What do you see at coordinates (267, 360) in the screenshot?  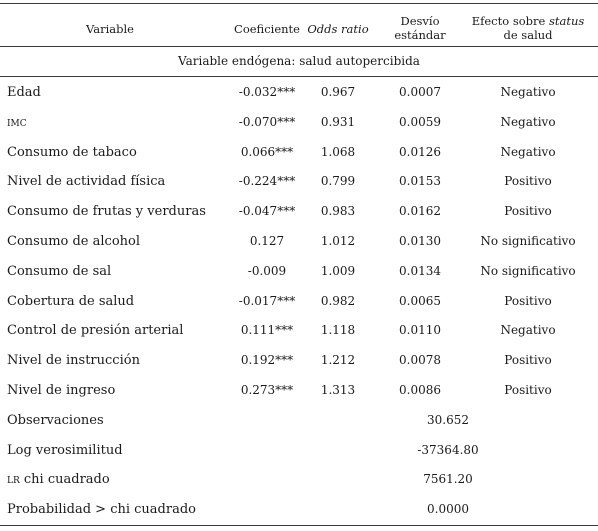 I see `row-coeficiente: 0.192***` at bounding box center [267, 360].